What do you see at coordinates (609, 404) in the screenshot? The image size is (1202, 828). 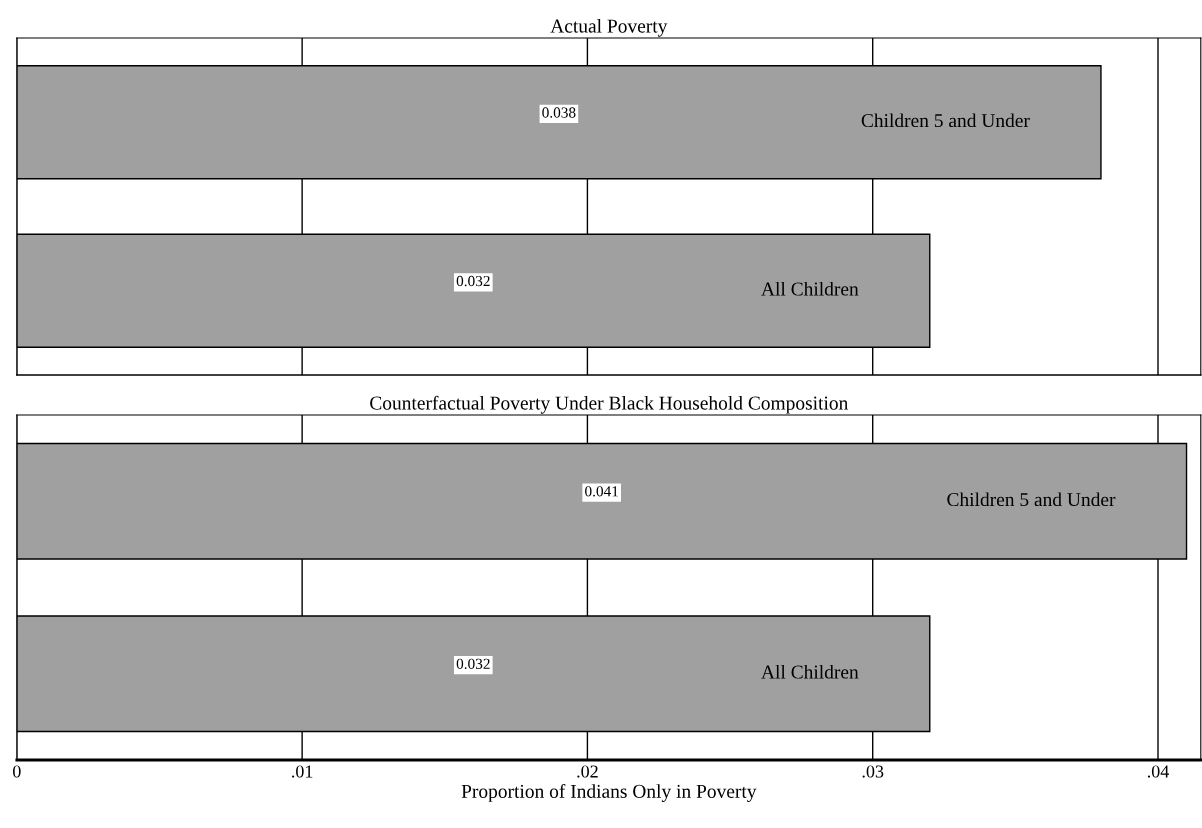 I see `chart-title: Counterfactual Poverty Under Black Household Composition` at bounding box center [609, 404].